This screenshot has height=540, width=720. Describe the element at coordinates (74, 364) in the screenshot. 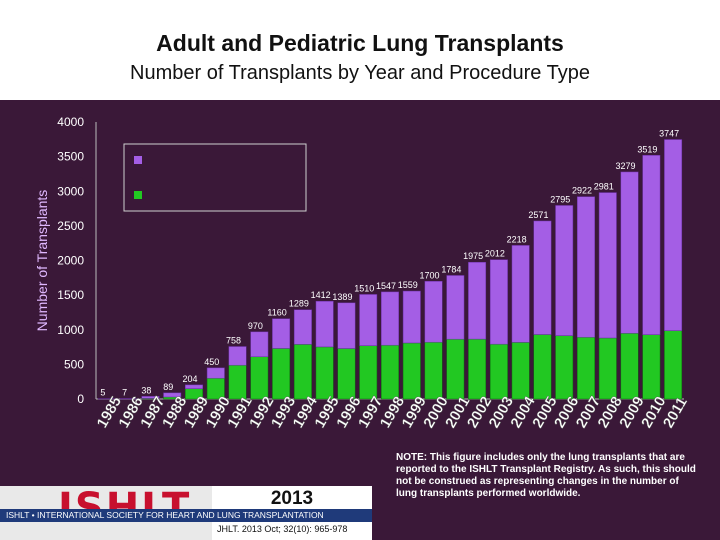

I see `y-tick-label: 500` at that location.